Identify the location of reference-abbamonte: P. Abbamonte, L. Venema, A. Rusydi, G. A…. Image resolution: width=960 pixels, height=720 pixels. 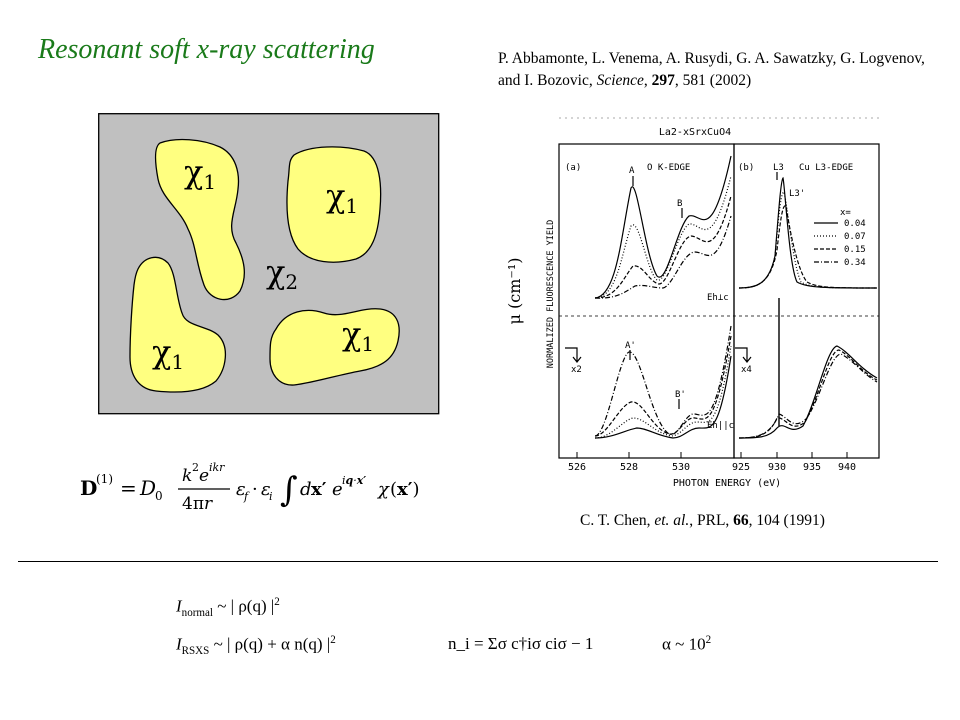
(711, 69).